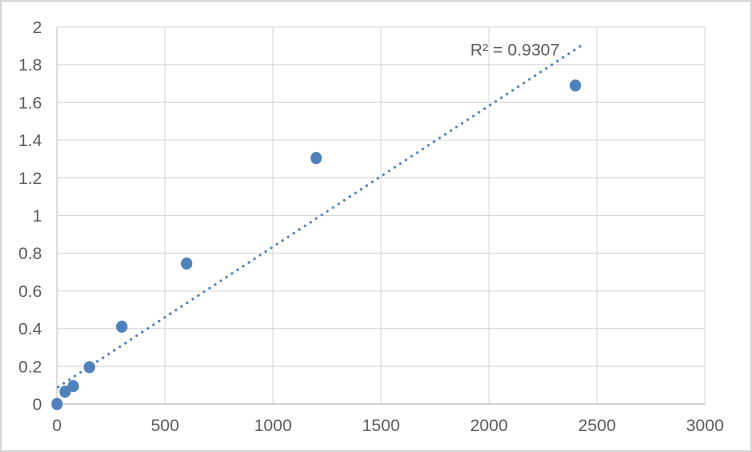 The height and width of the screenshot is (452, 752). What do you see at coordinates (273, 425) in the screenshot?
I see `x-tick-label: 1000` at bounding box center [273, 425].